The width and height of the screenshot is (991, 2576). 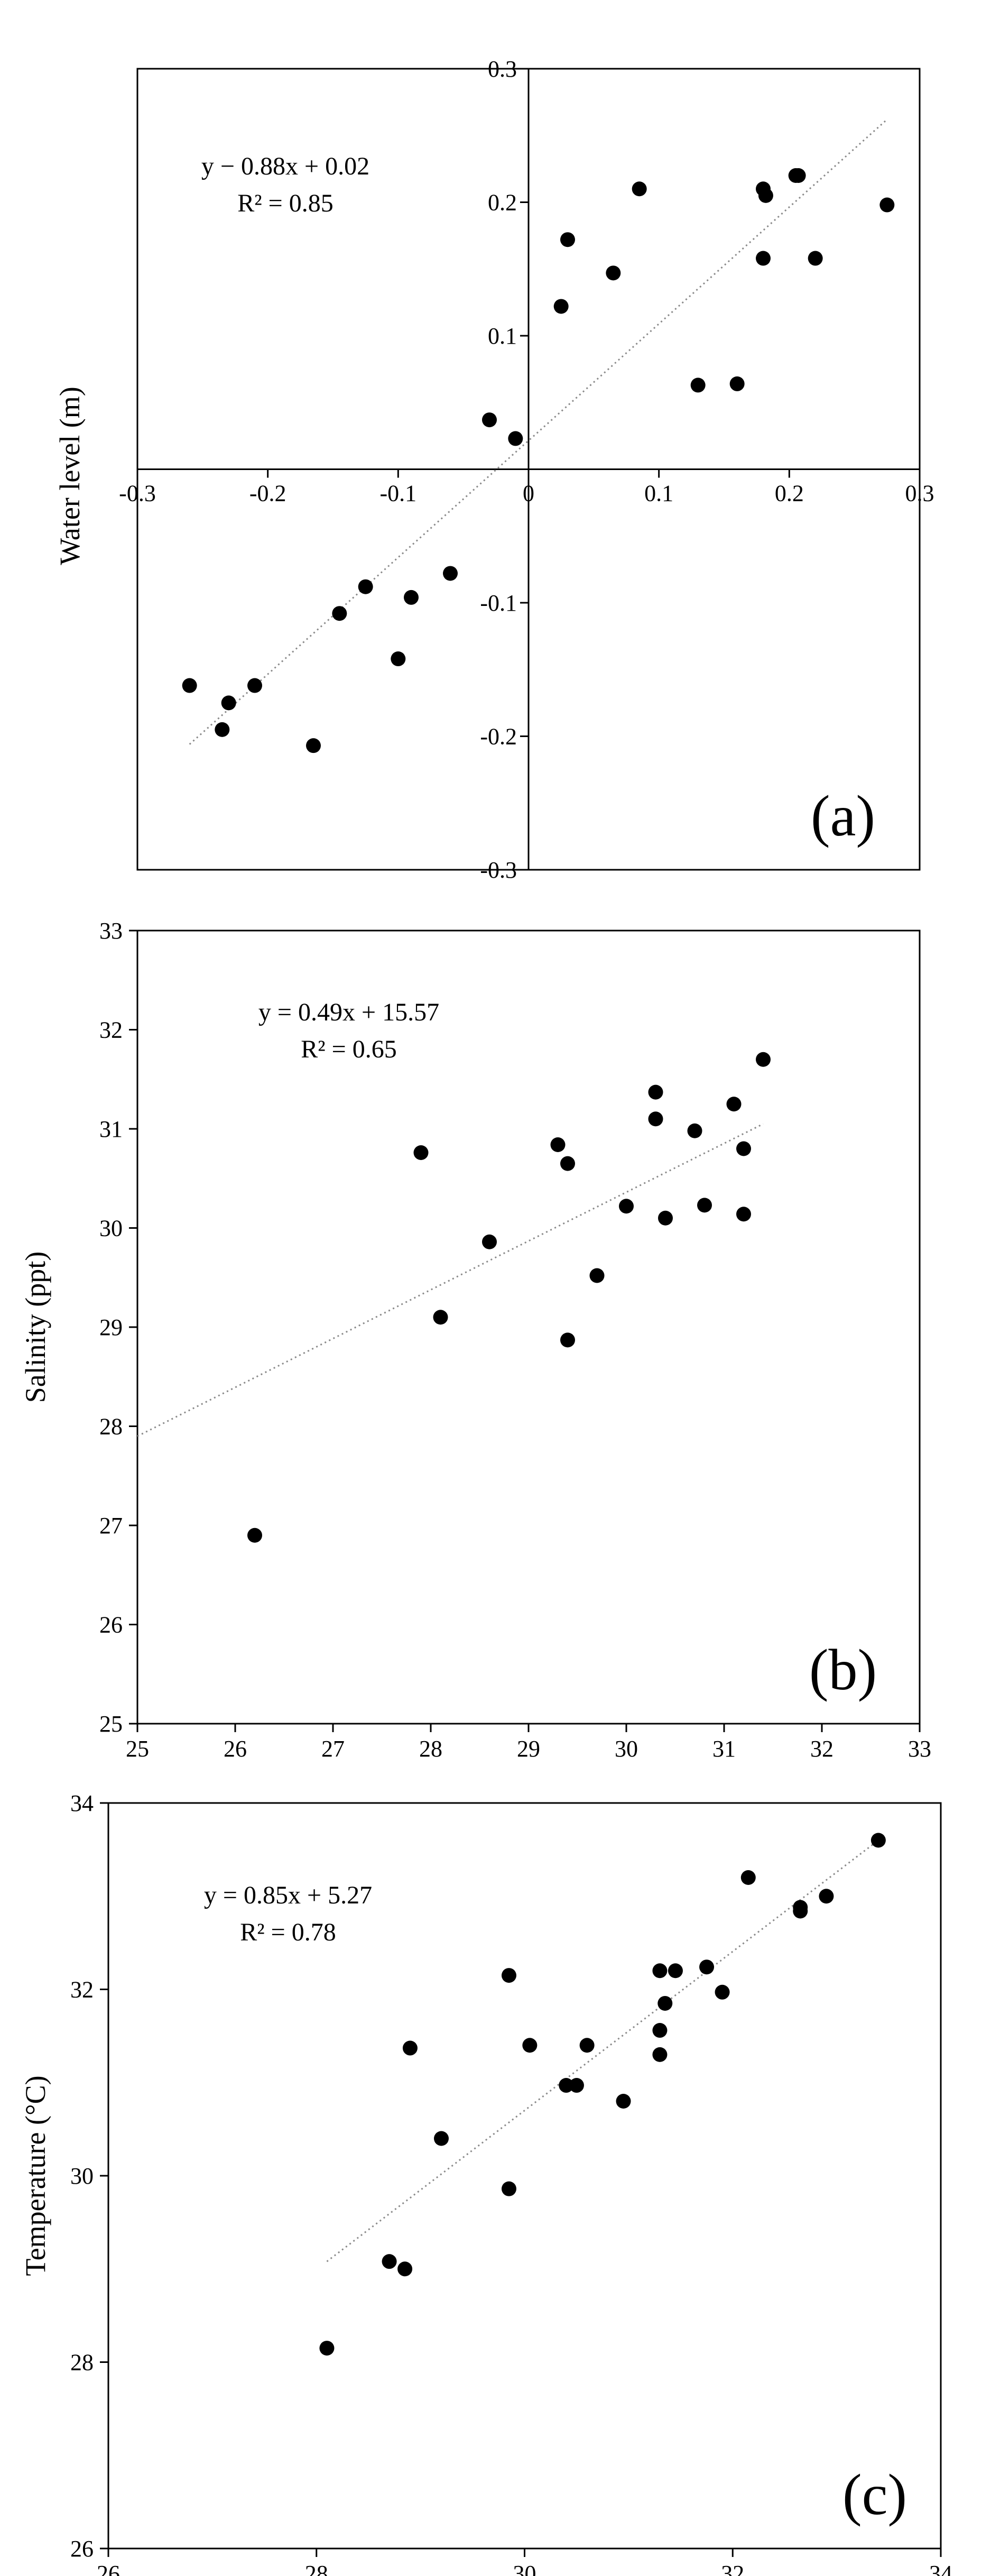 I want to click on y-tick-label: 29, so click(x=111, y=1327).